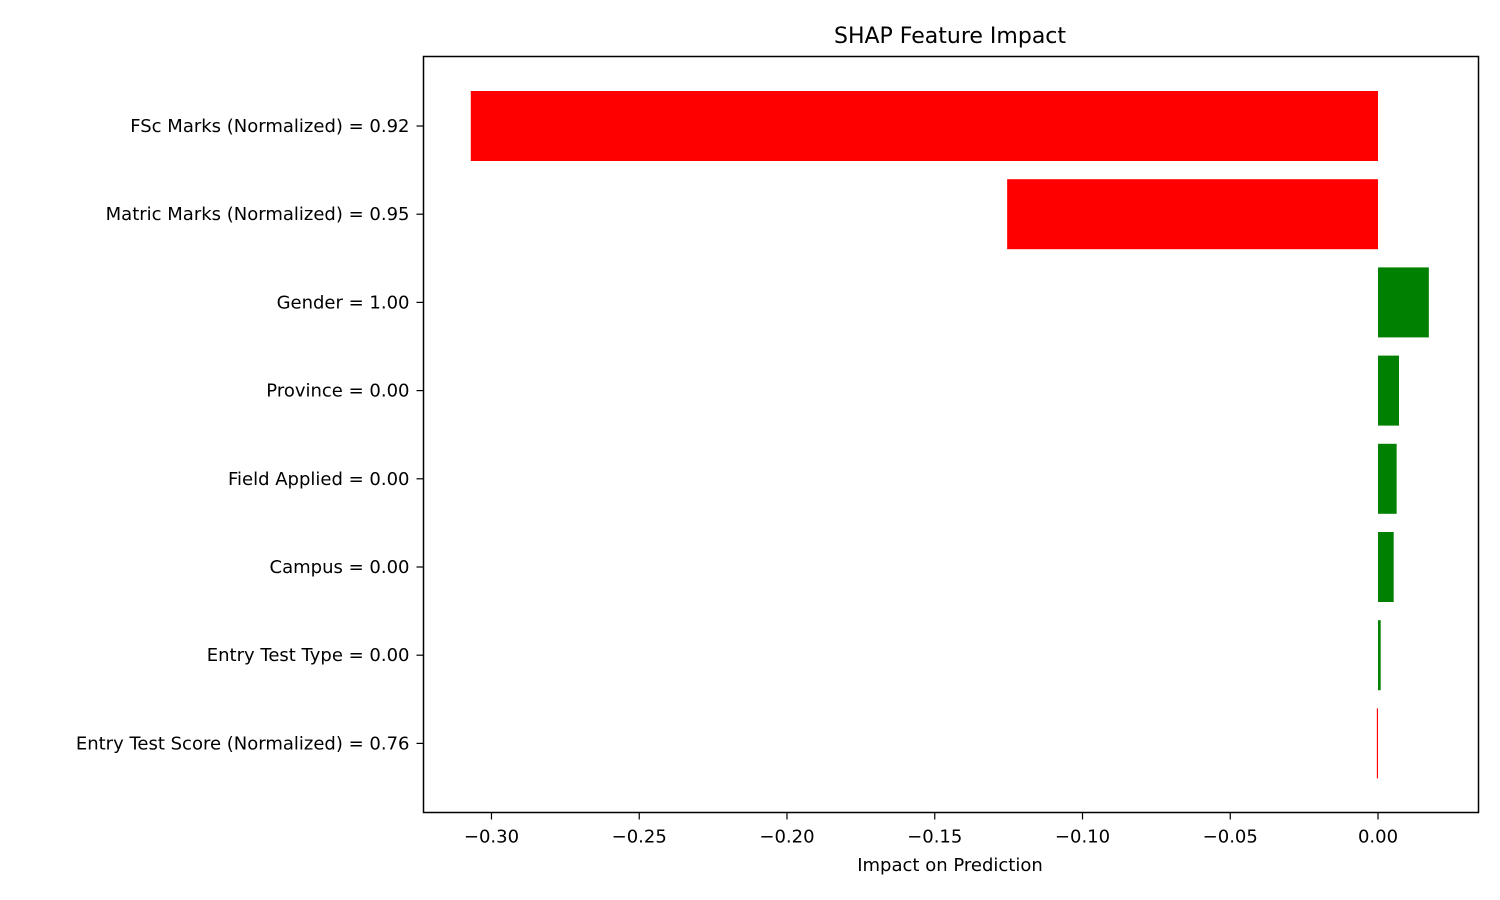 The image size is (1500, 900). Describe the element at coordinates (1378, 837) in the screenshot. I see `x-tick-label: 0.00` at that location.